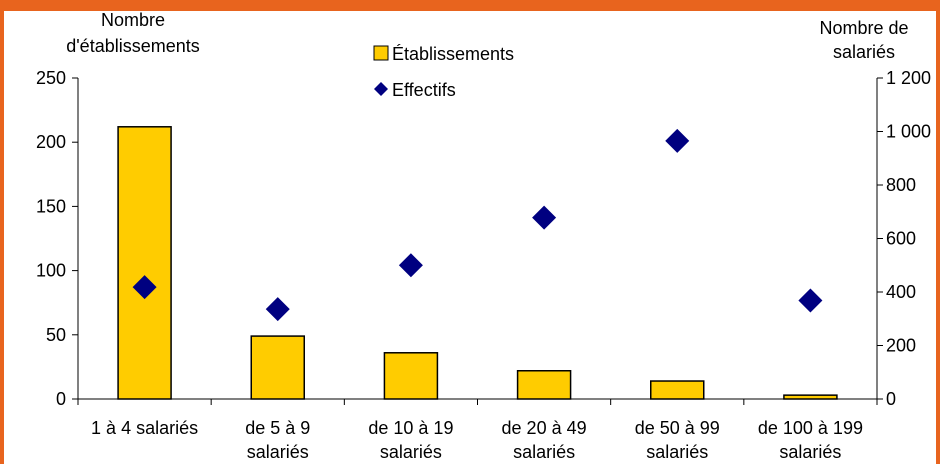 The height and width of the screenshot is (464, 940). What do you see at coordinates (453, 54) in the screenshot?
I see `legend-label-etablissements: Établissements` at bounding box center [453, 54].